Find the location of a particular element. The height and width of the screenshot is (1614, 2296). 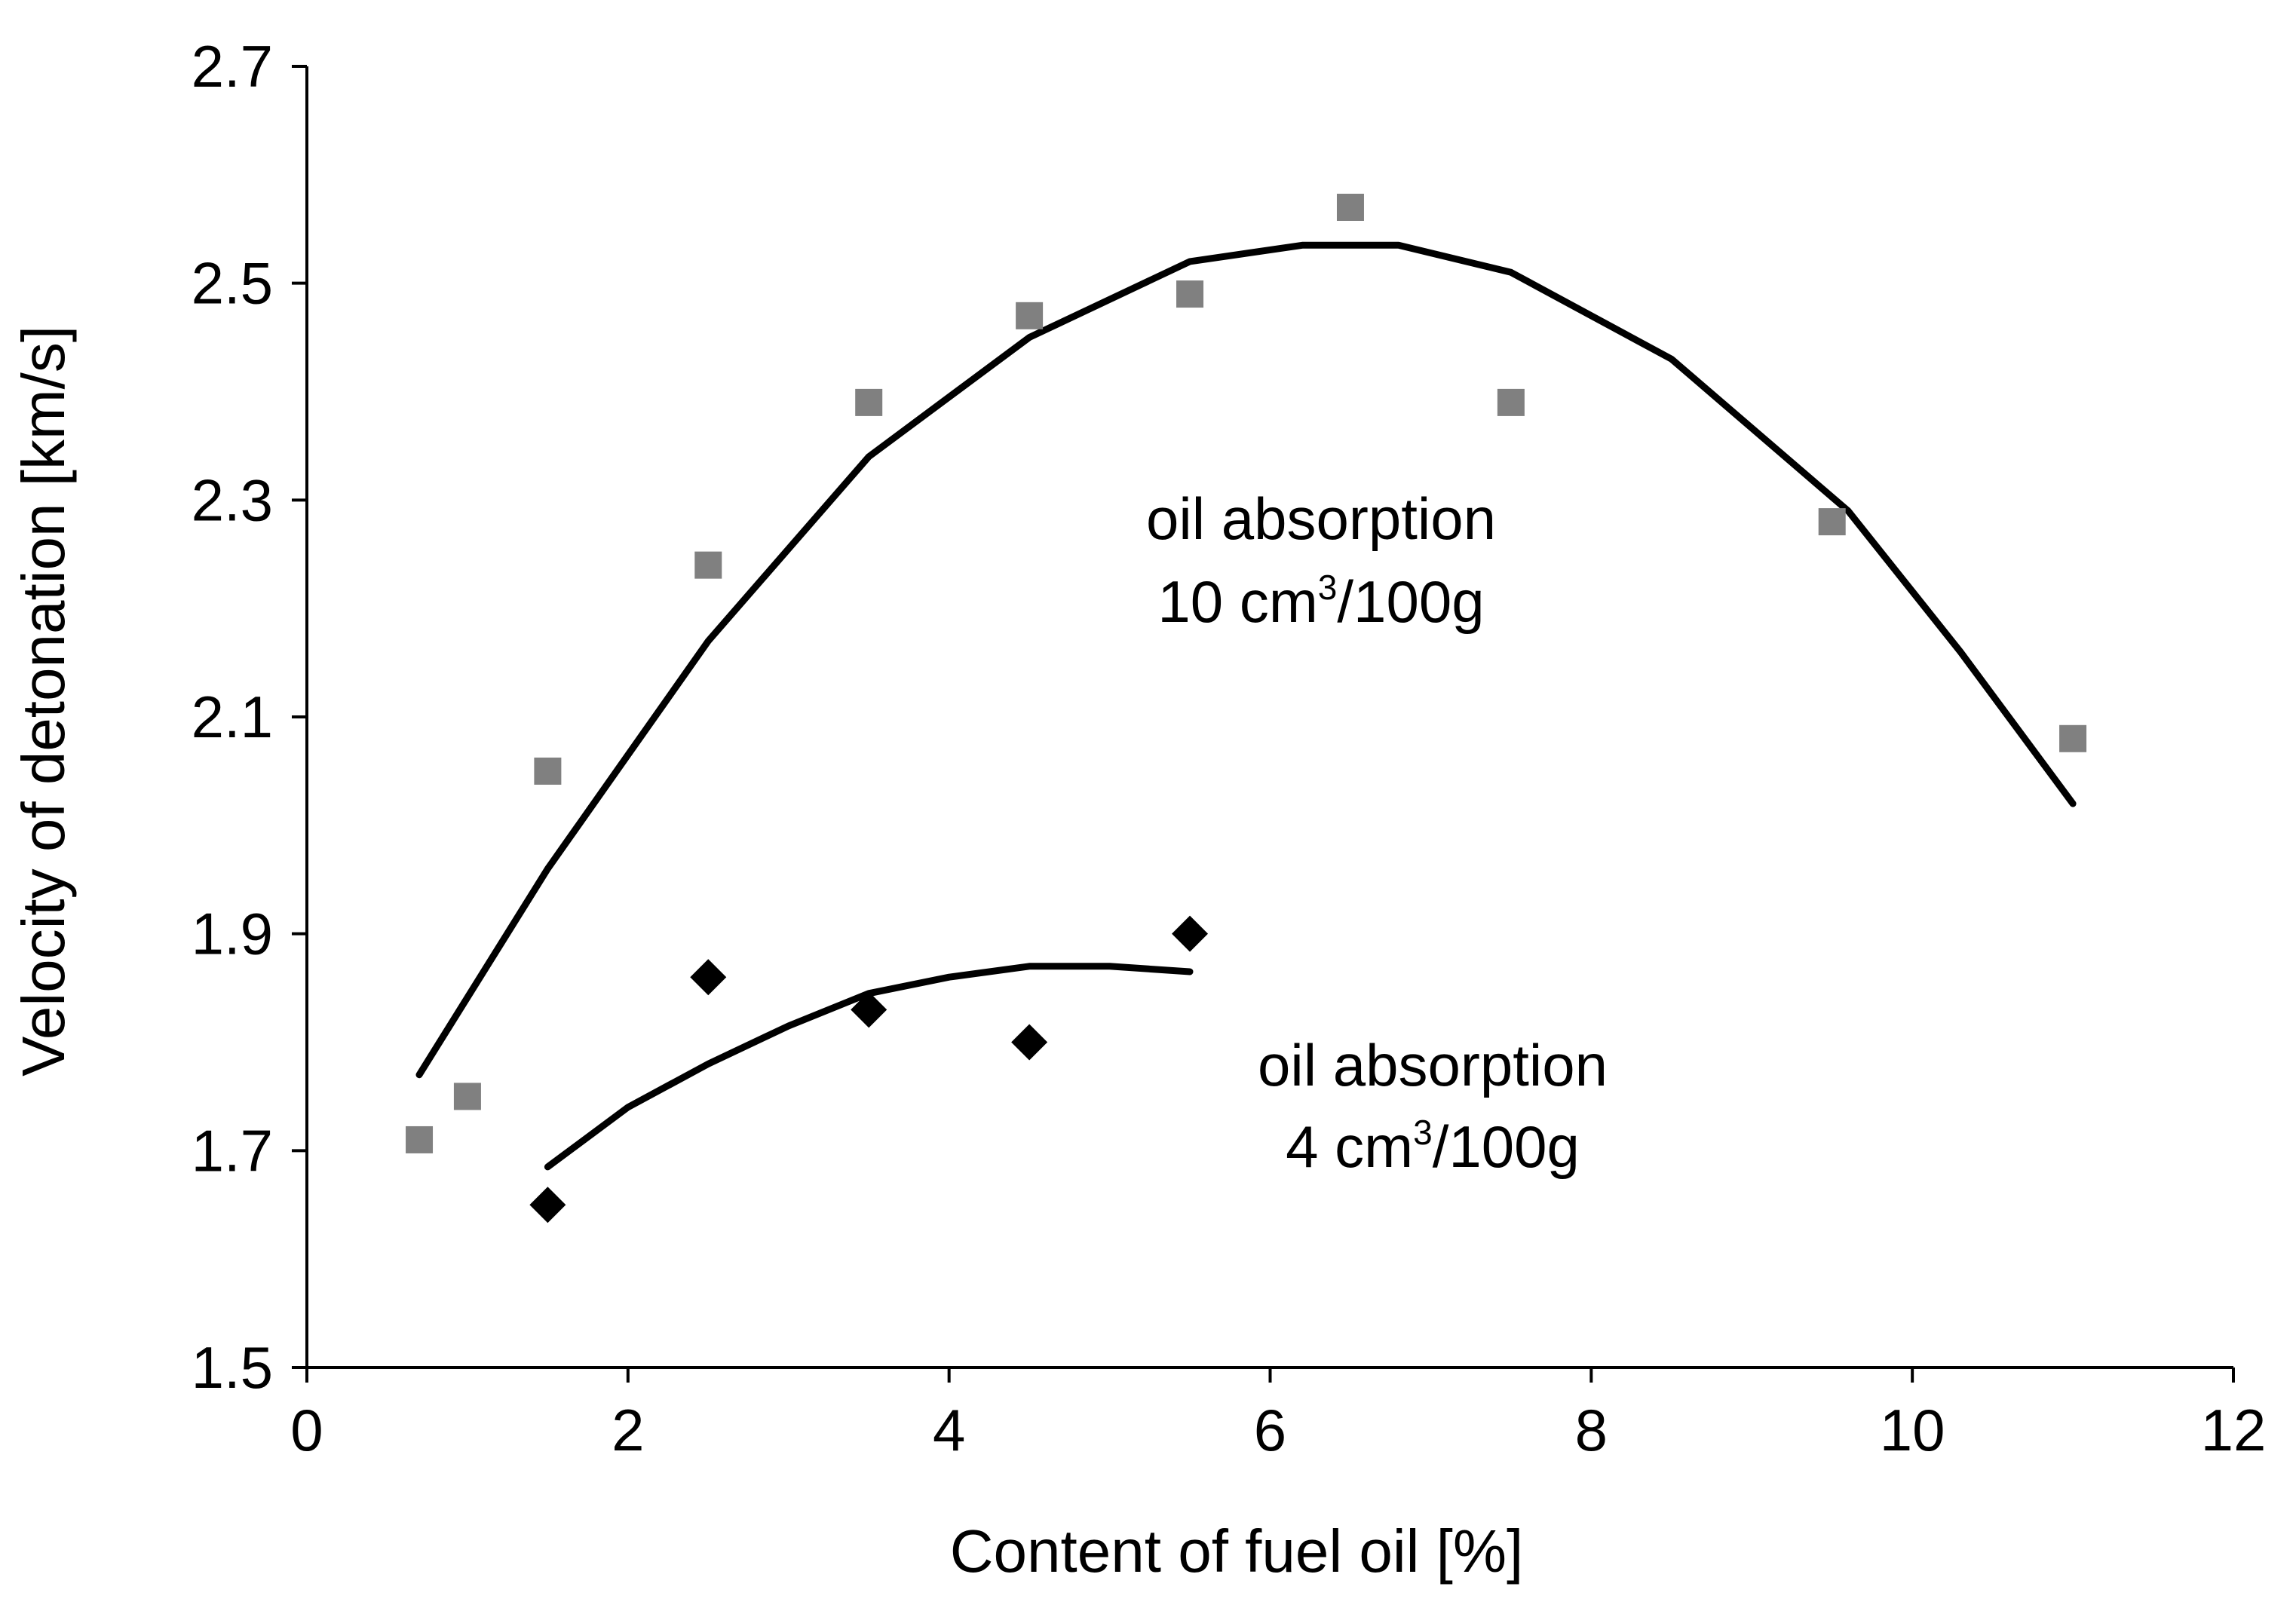

x-tick-label: 4 is located at coordinates (949, 1430).